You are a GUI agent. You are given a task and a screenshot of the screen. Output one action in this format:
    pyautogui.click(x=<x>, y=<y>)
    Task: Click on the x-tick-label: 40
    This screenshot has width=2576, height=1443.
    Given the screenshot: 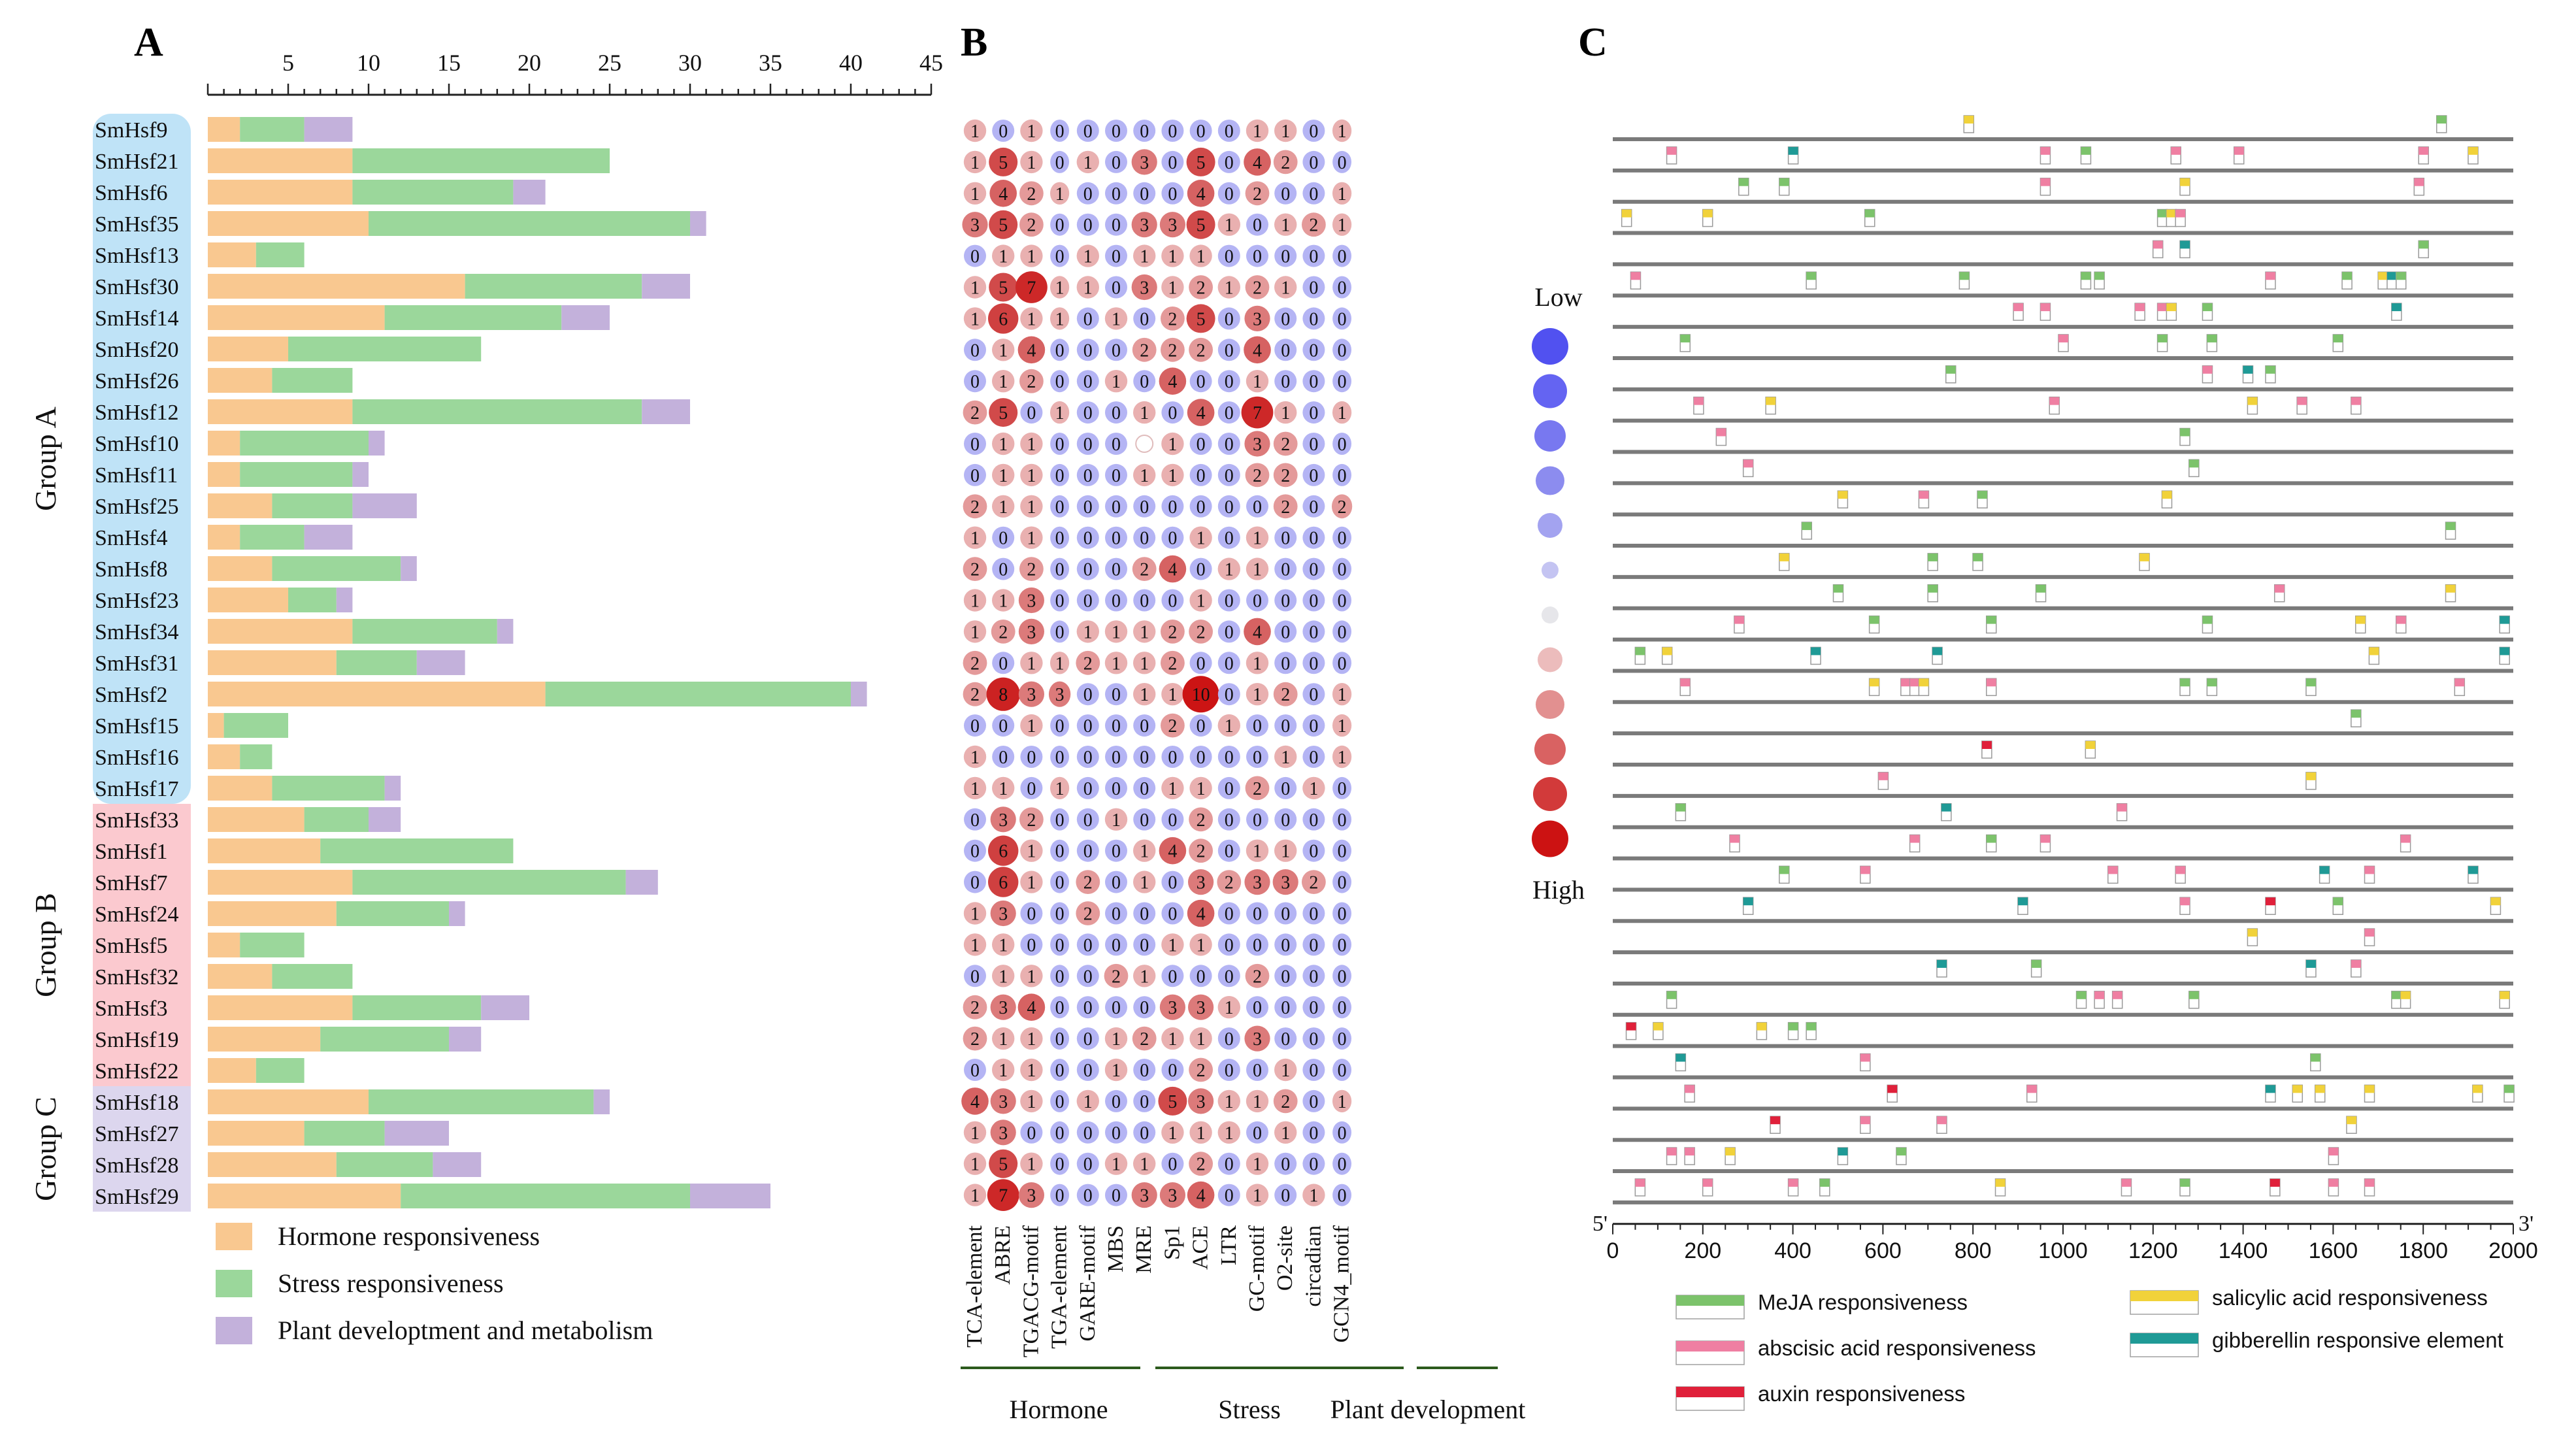 What is the action you would take?
    pyautogui.click(x=851, y=63)
    